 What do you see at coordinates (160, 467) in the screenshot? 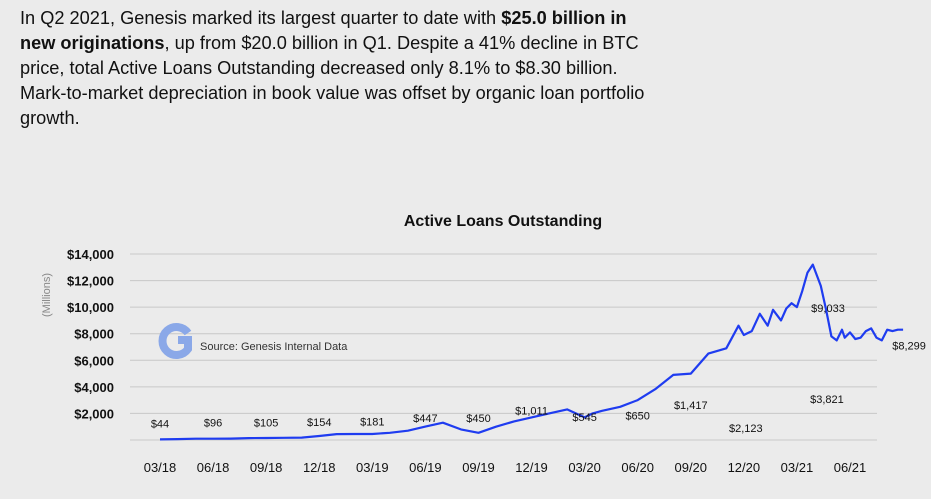
I see `x-tick-label: 03/18` at bounding box center [160, 467].